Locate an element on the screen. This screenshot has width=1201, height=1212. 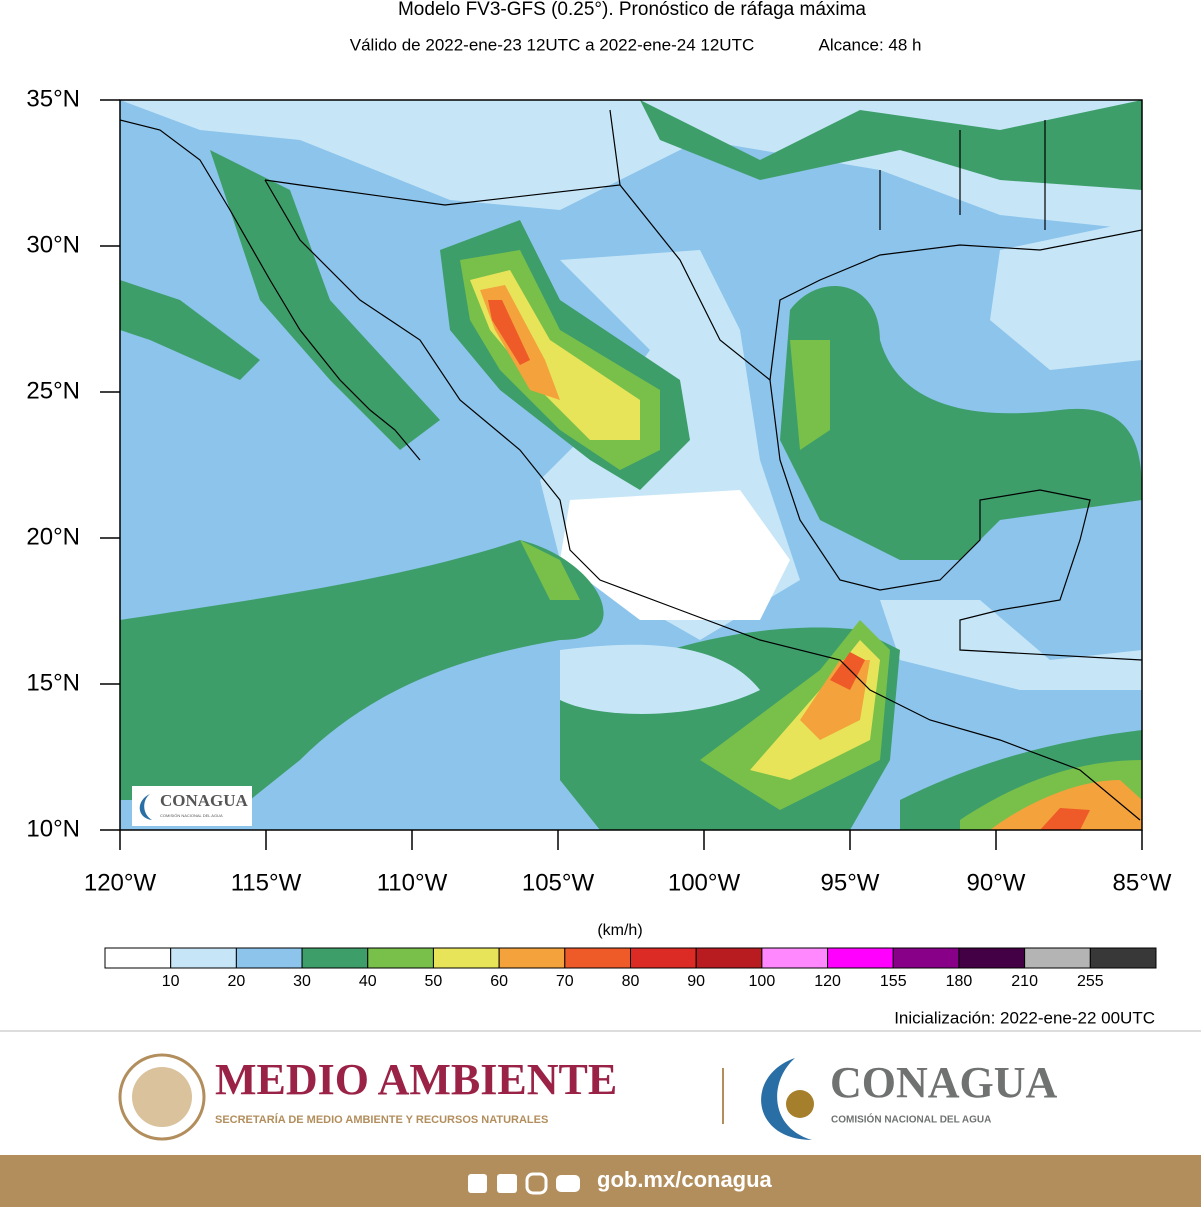
agency: CONAGUA is located at coordinates (944, 1082).